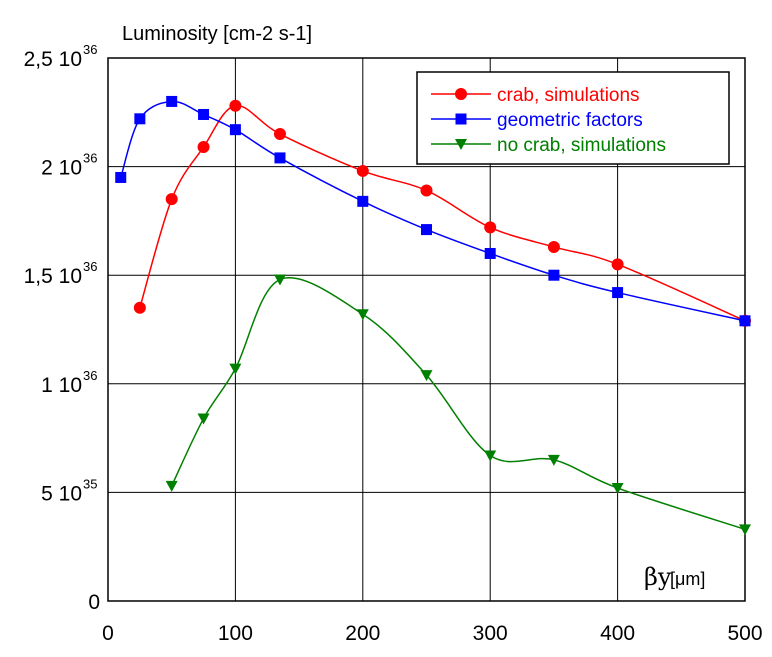  Describe the element at coordinates (217, 34) in the screenshot. I see `chart-title: Luminosity [cm-2 s-1]` at that location.